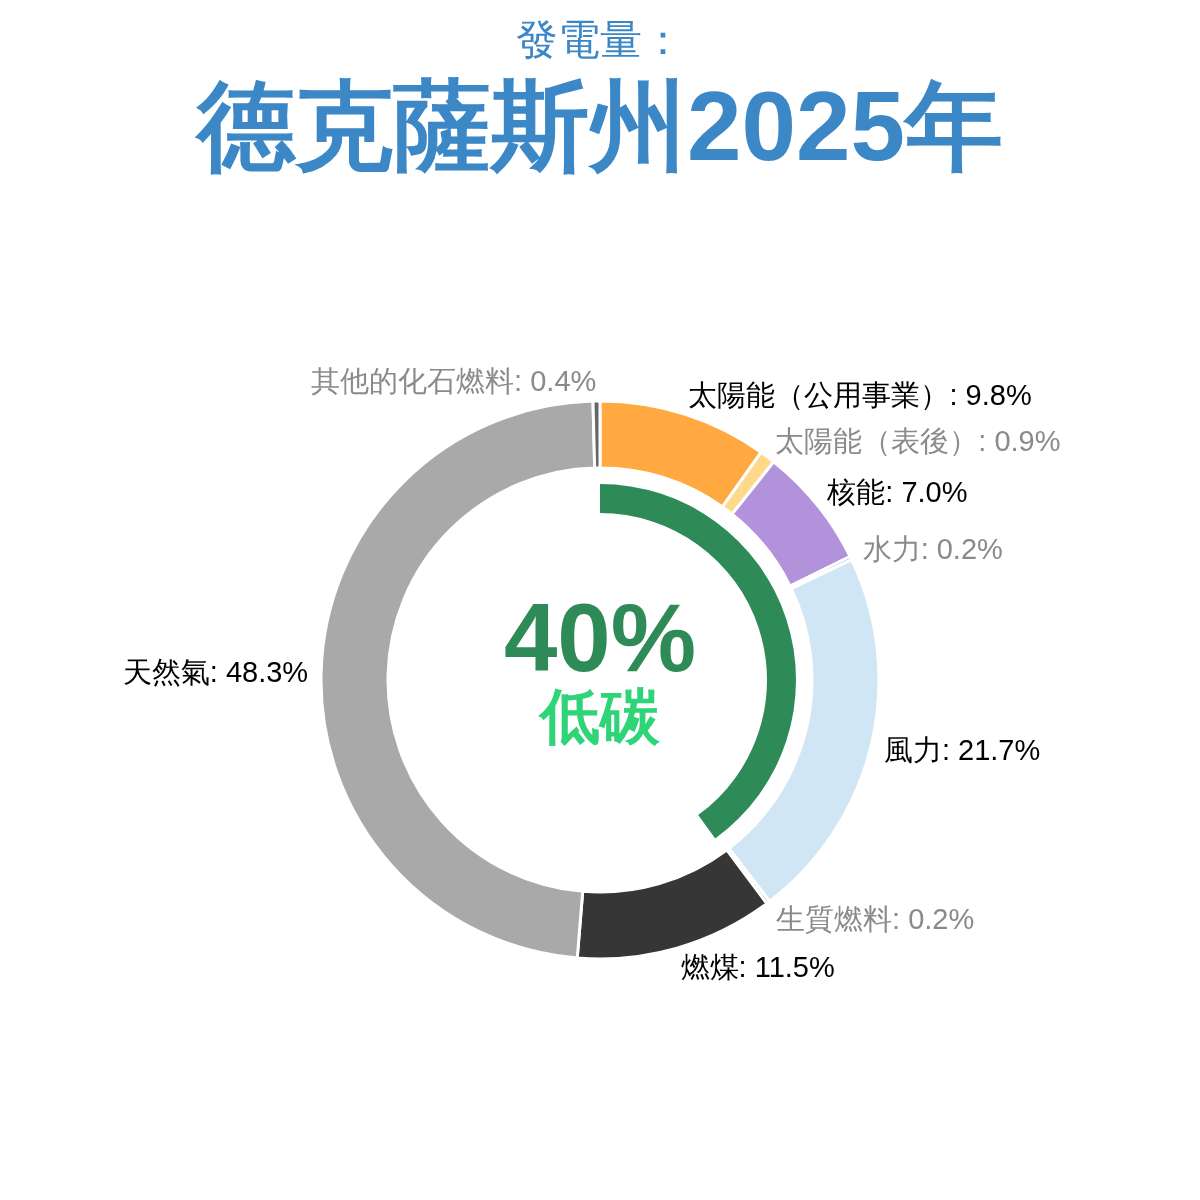 Image resolution: width=1200 pixels, height=1200 pixels. What do you see at coordinates (918, 440) in the screenshot?
I see `slice-label: 太陽能（表後）: 0.9%` at bounding box center [918, 440].